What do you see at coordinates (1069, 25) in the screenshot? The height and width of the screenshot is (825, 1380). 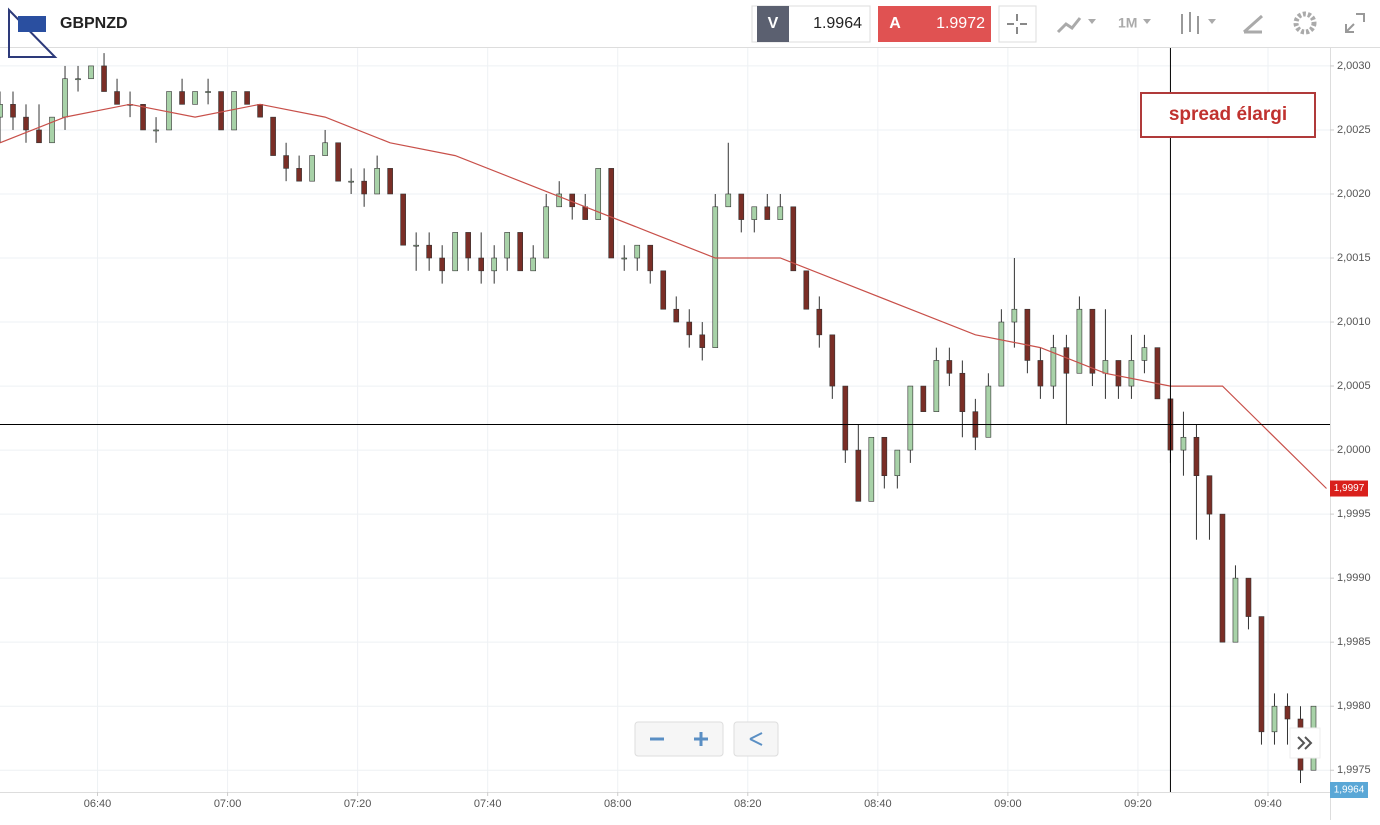 I see `chart-type-icon` at bounding box center [1069, 25].